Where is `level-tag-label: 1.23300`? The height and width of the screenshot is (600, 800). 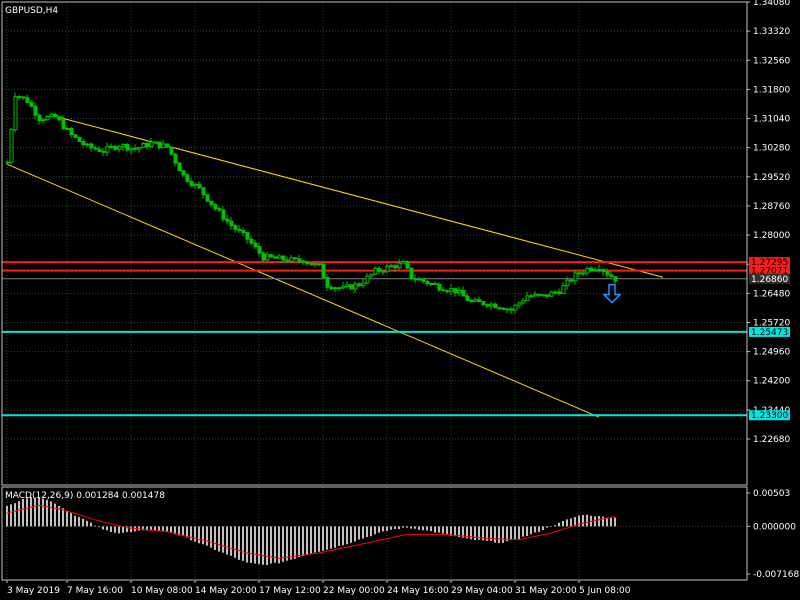 level-tag-label: 1.23300 is located at coordinates (769, 416).